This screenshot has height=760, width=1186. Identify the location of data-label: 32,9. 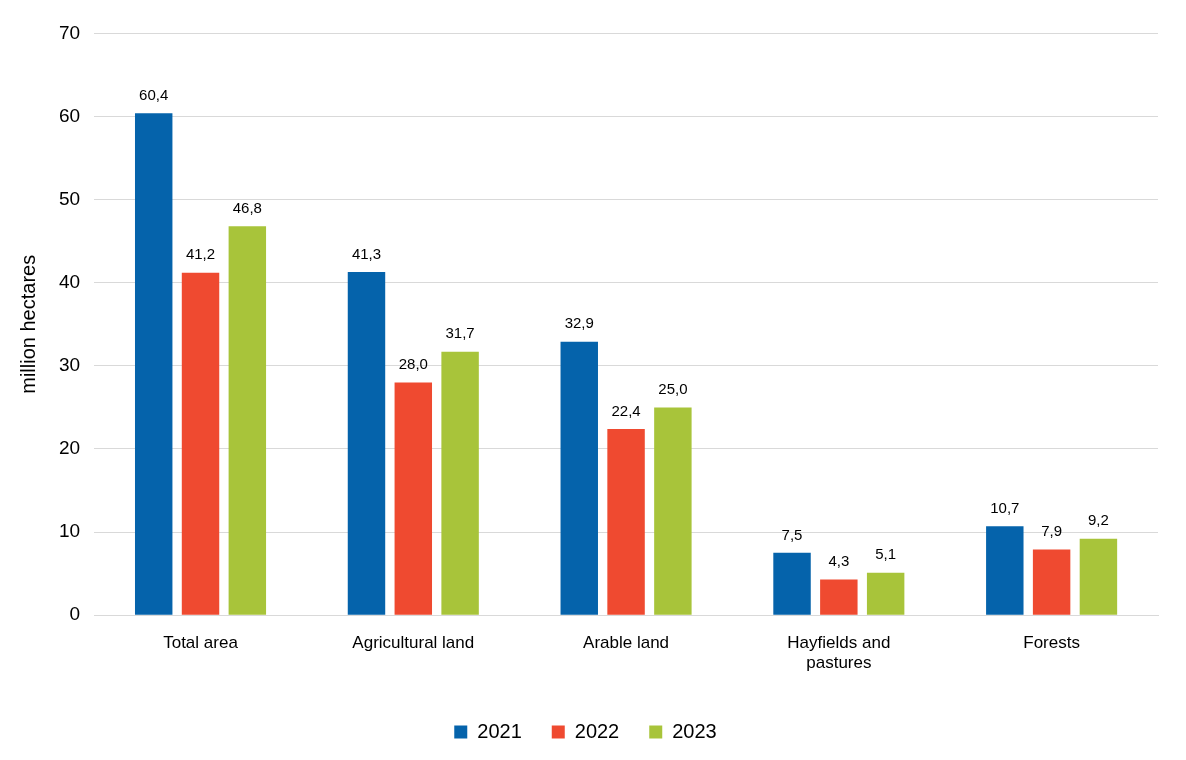
(579, 323).